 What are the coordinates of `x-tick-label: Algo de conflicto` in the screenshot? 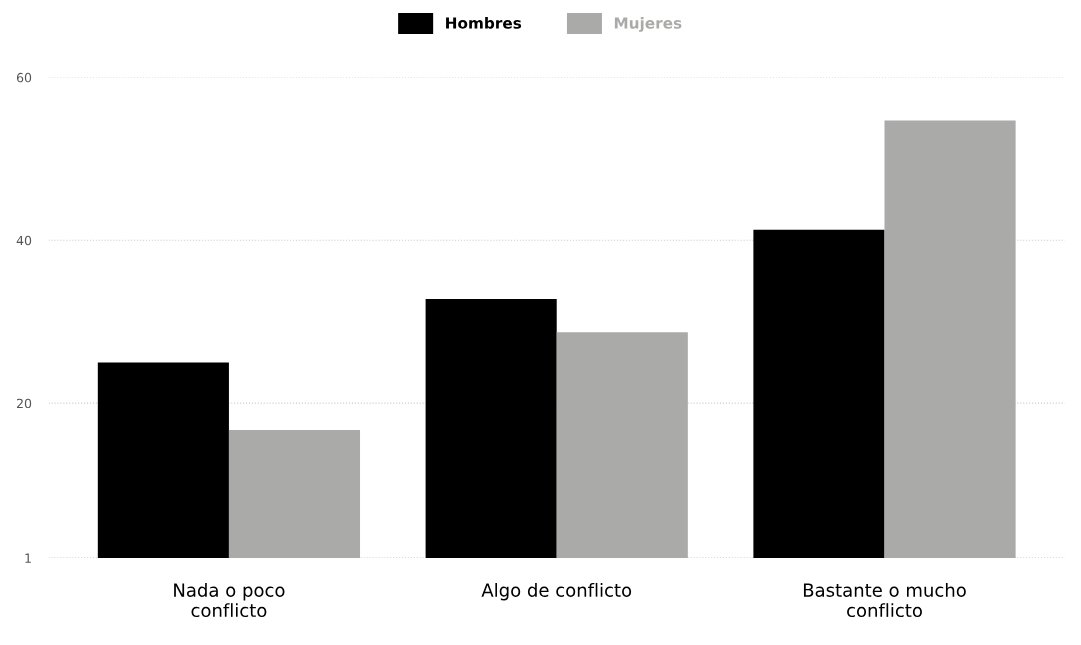 It's located at (556, 591).